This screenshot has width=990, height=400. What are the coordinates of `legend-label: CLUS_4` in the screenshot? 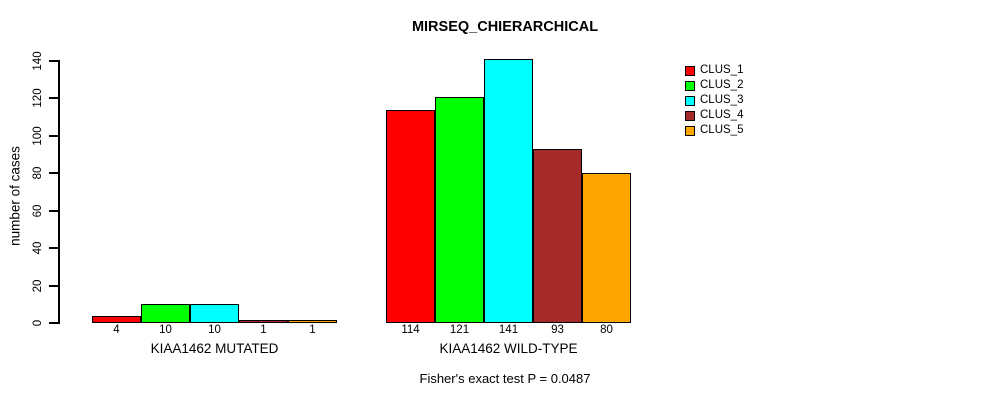 It's located at (722, 115).